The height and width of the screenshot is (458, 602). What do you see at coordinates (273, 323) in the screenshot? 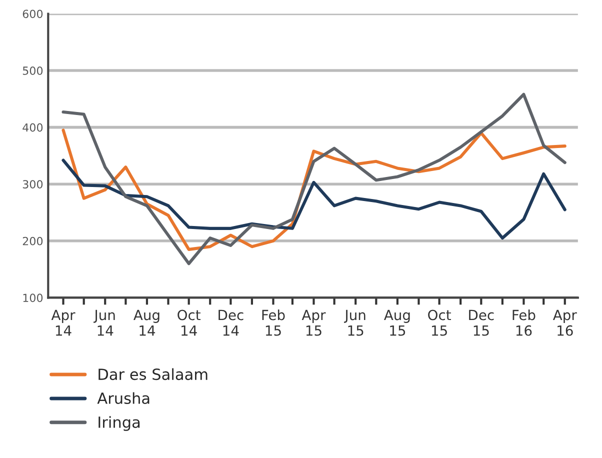
I see `x-tick-label: Feb 15` at bounding box center [273, 323].